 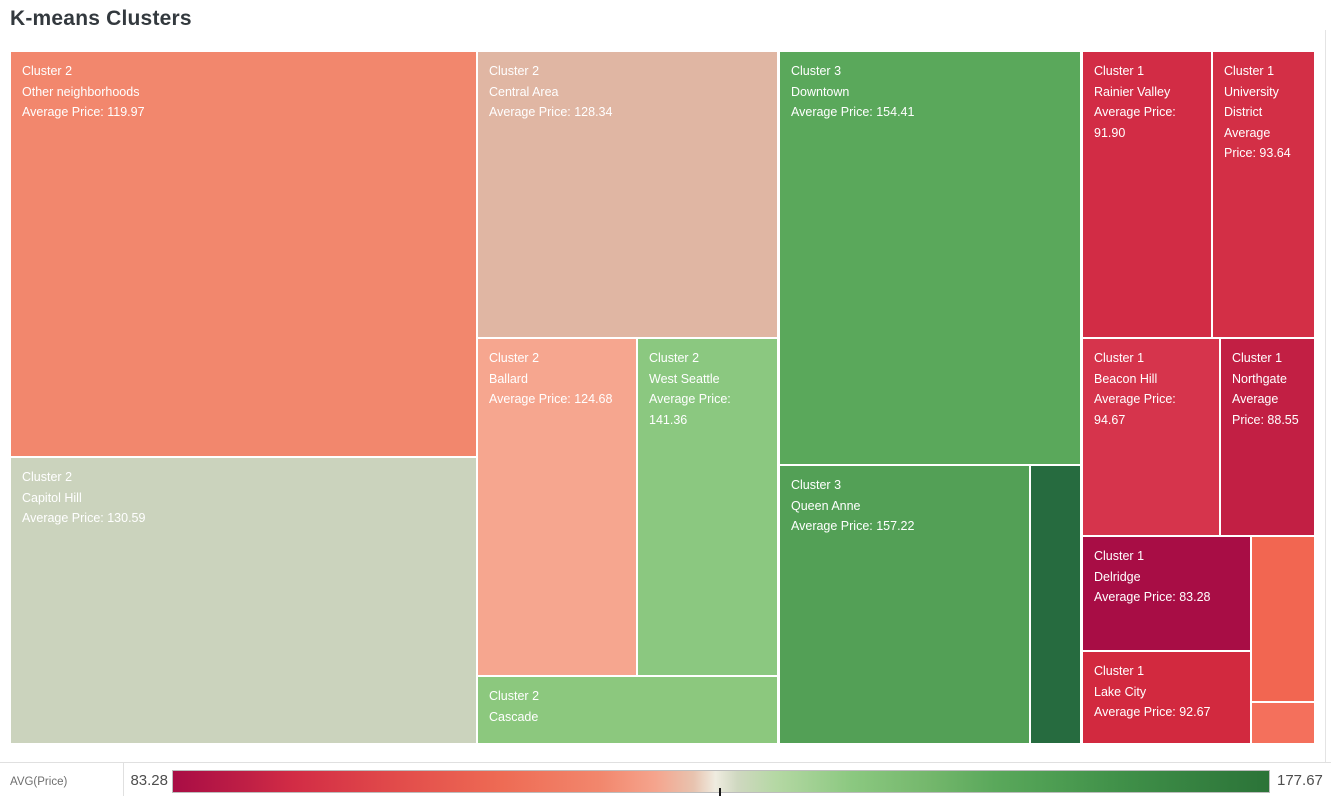 I want to click on tile-price: Average Price: 119.97, so click(x=83, y=112).